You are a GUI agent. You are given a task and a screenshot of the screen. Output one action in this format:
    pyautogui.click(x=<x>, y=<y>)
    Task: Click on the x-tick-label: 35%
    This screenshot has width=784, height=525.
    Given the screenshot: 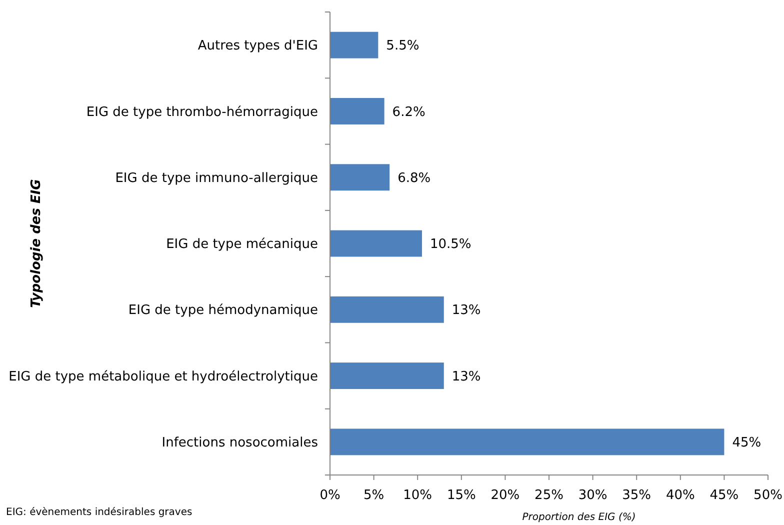 What is the action you would take?
    pyautogui.click(x=637, y=495)
    